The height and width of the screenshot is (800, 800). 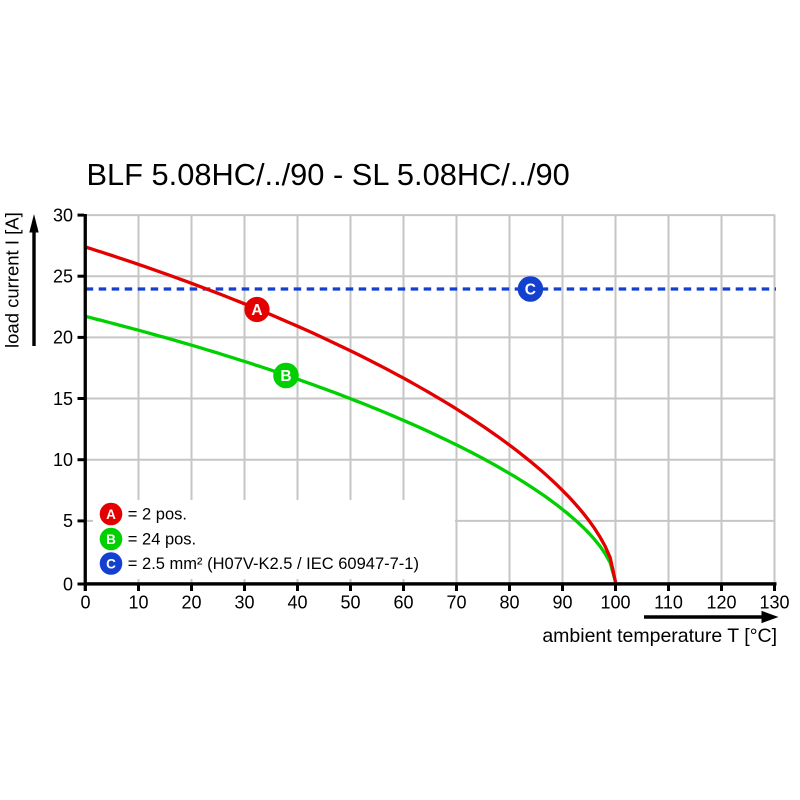 What do you see at coordinates (562, 603) in the screenshot?
I see `svg-text: 90` at bounding box center [562, 603].